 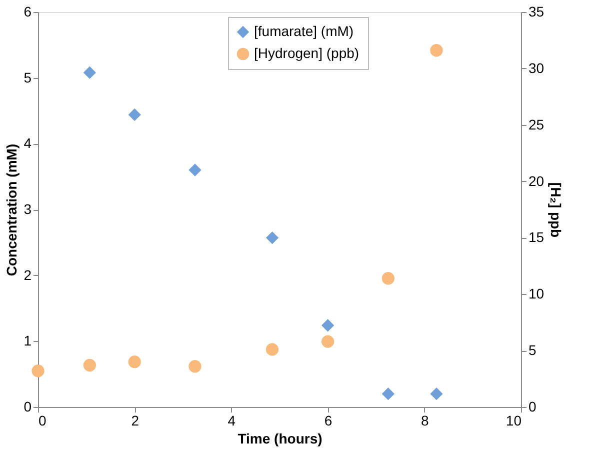 What do you see at coordinates (536, 237) in the screenshot?
I see `y2-tick-label: 15` at bounding box center [536, 237].